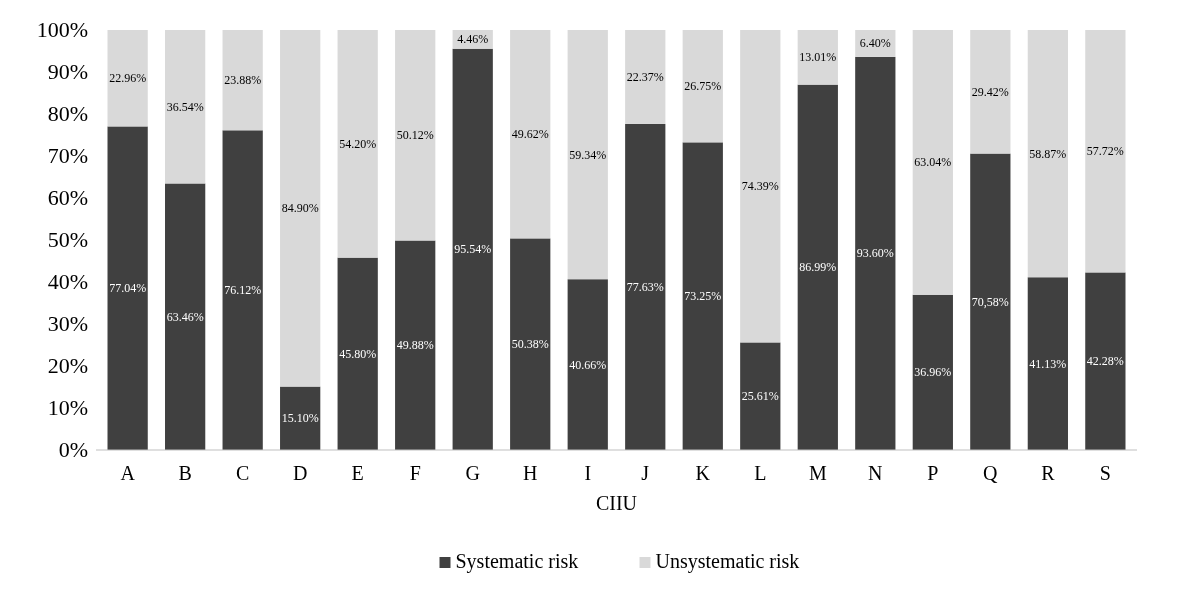 This screenshot has width=1179, height=594. I want to click on data-label: 58.87%, so click(1048, 153).